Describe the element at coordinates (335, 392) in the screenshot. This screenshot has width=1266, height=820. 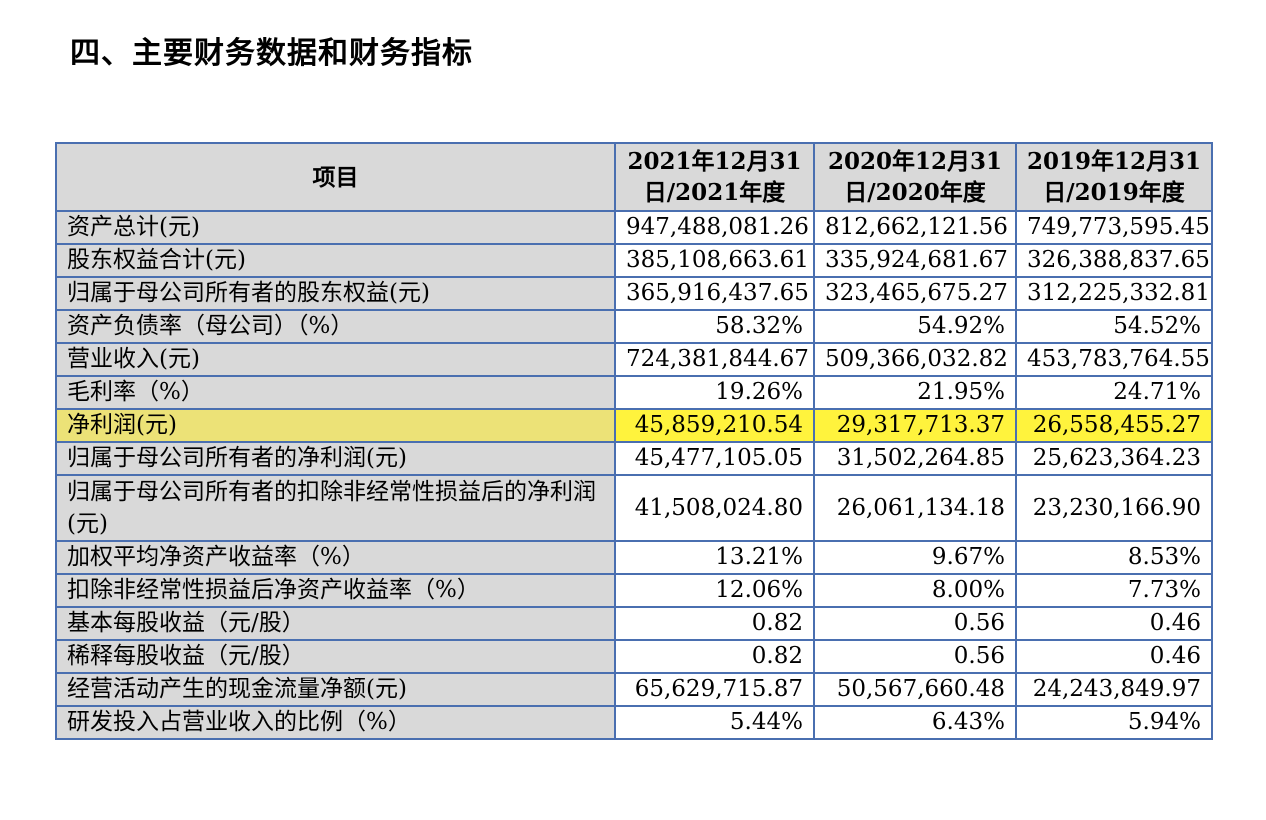
I see `row-label: 毛利率（%）` at that location.